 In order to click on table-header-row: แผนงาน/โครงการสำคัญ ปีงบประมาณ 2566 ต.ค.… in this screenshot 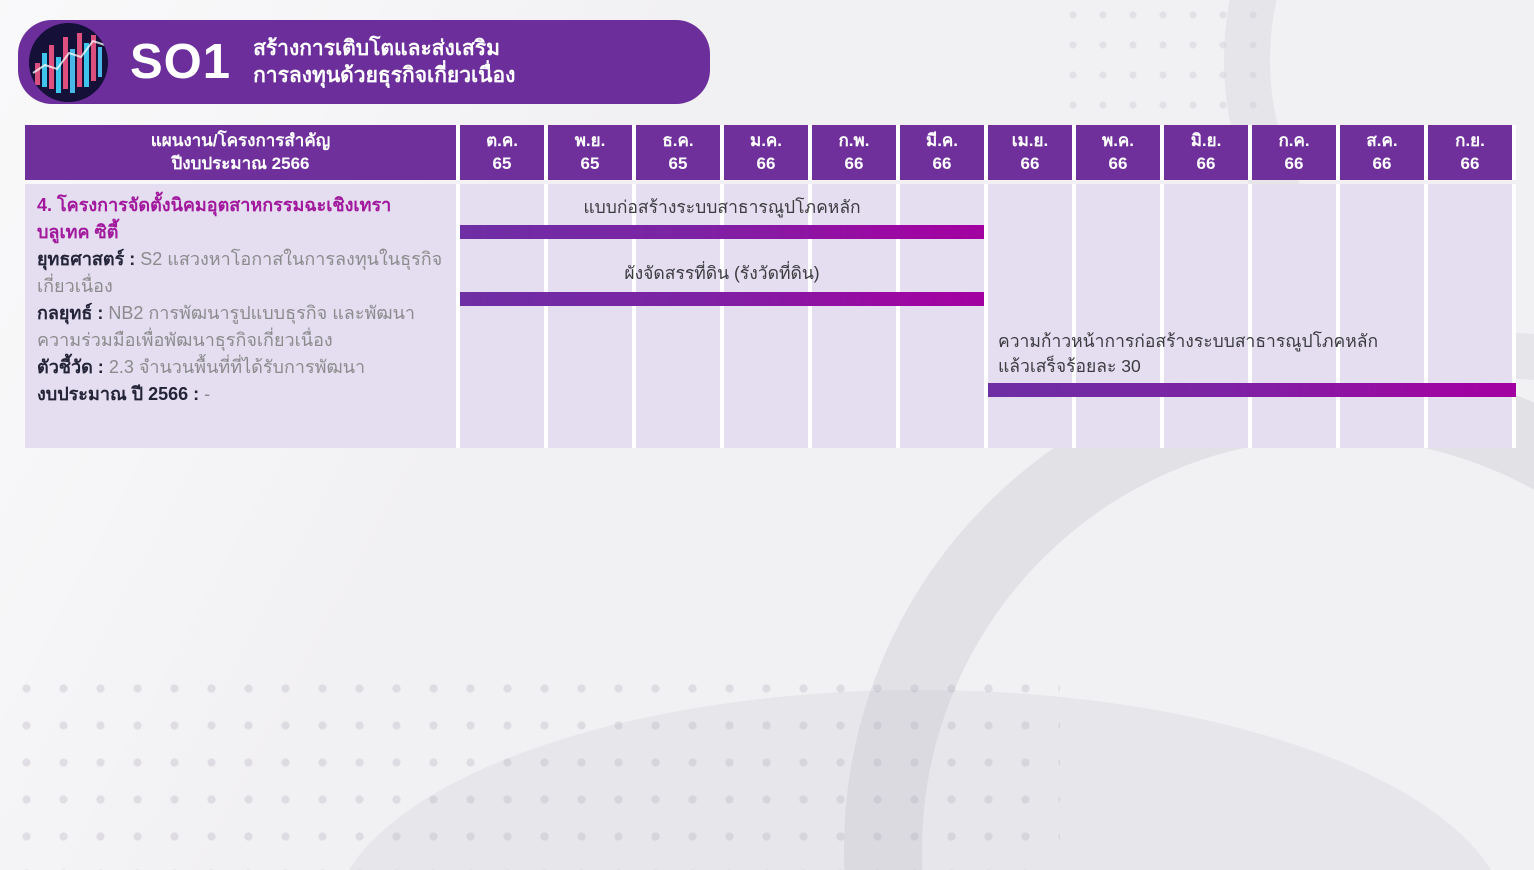, I will do `click(770, 152)`.